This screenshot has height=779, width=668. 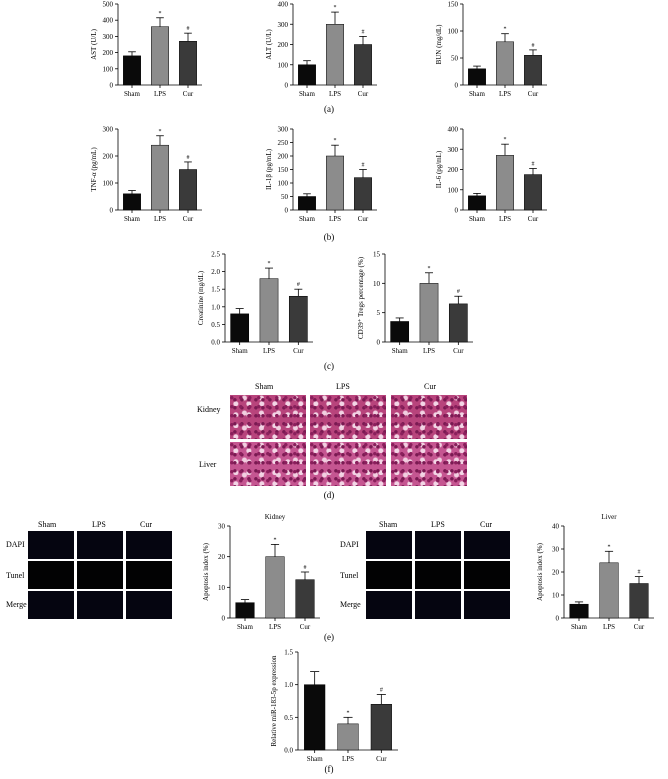 I want to click on fluor-kidney-merge-lps, so click(x=100, y=605).